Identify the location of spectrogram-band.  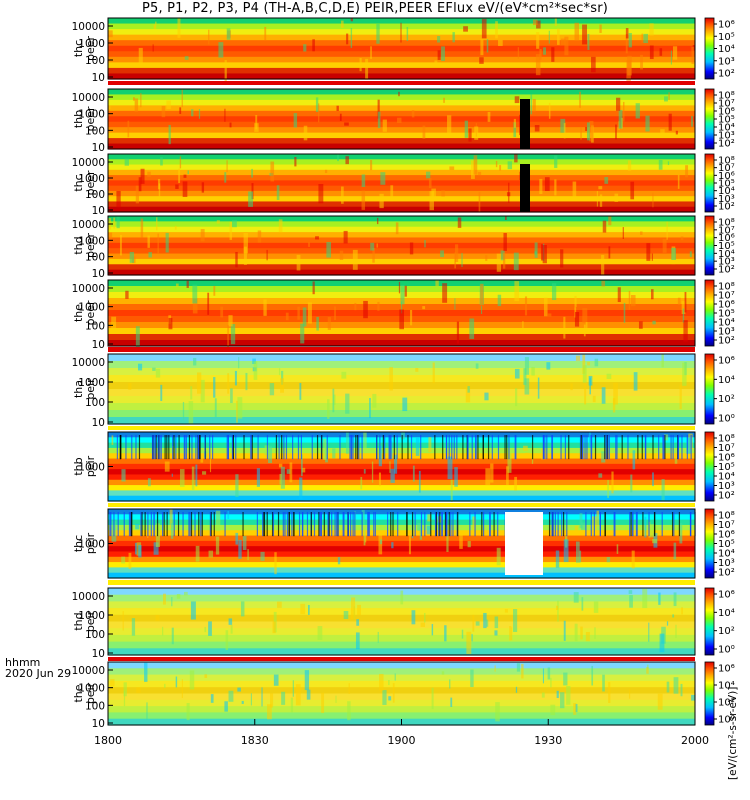
(401, 421).